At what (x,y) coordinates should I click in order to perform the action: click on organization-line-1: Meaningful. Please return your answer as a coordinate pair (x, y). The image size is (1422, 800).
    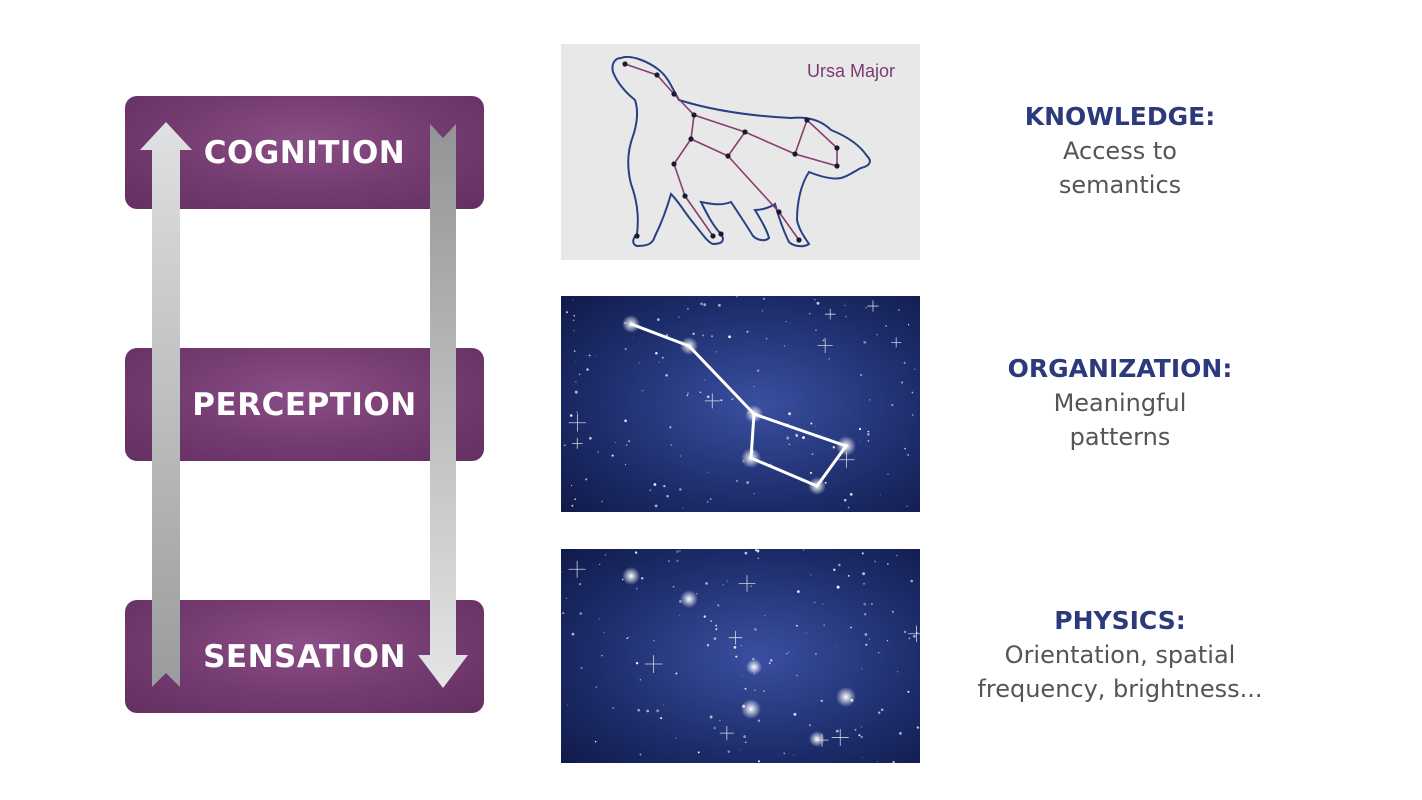
    Looking at the image, I should click on (1120, 403).